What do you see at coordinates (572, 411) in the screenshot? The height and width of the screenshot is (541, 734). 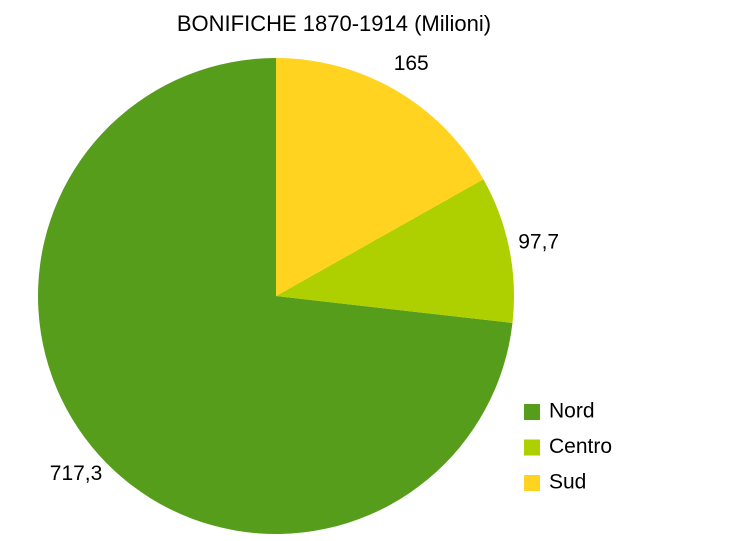 I see `legend-label: Nord` at bounding box center [572, 411].